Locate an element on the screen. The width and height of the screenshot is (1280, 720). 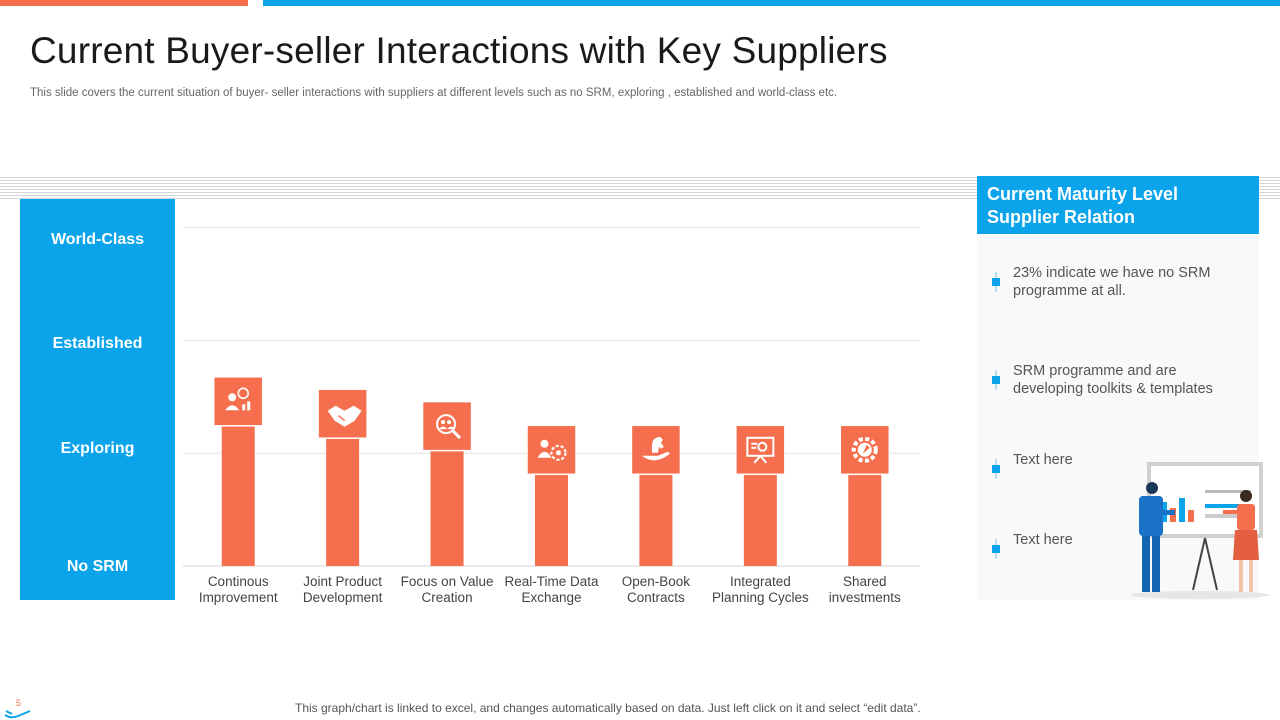
top-accent-bar-orange is located at coordinates (124, 3).